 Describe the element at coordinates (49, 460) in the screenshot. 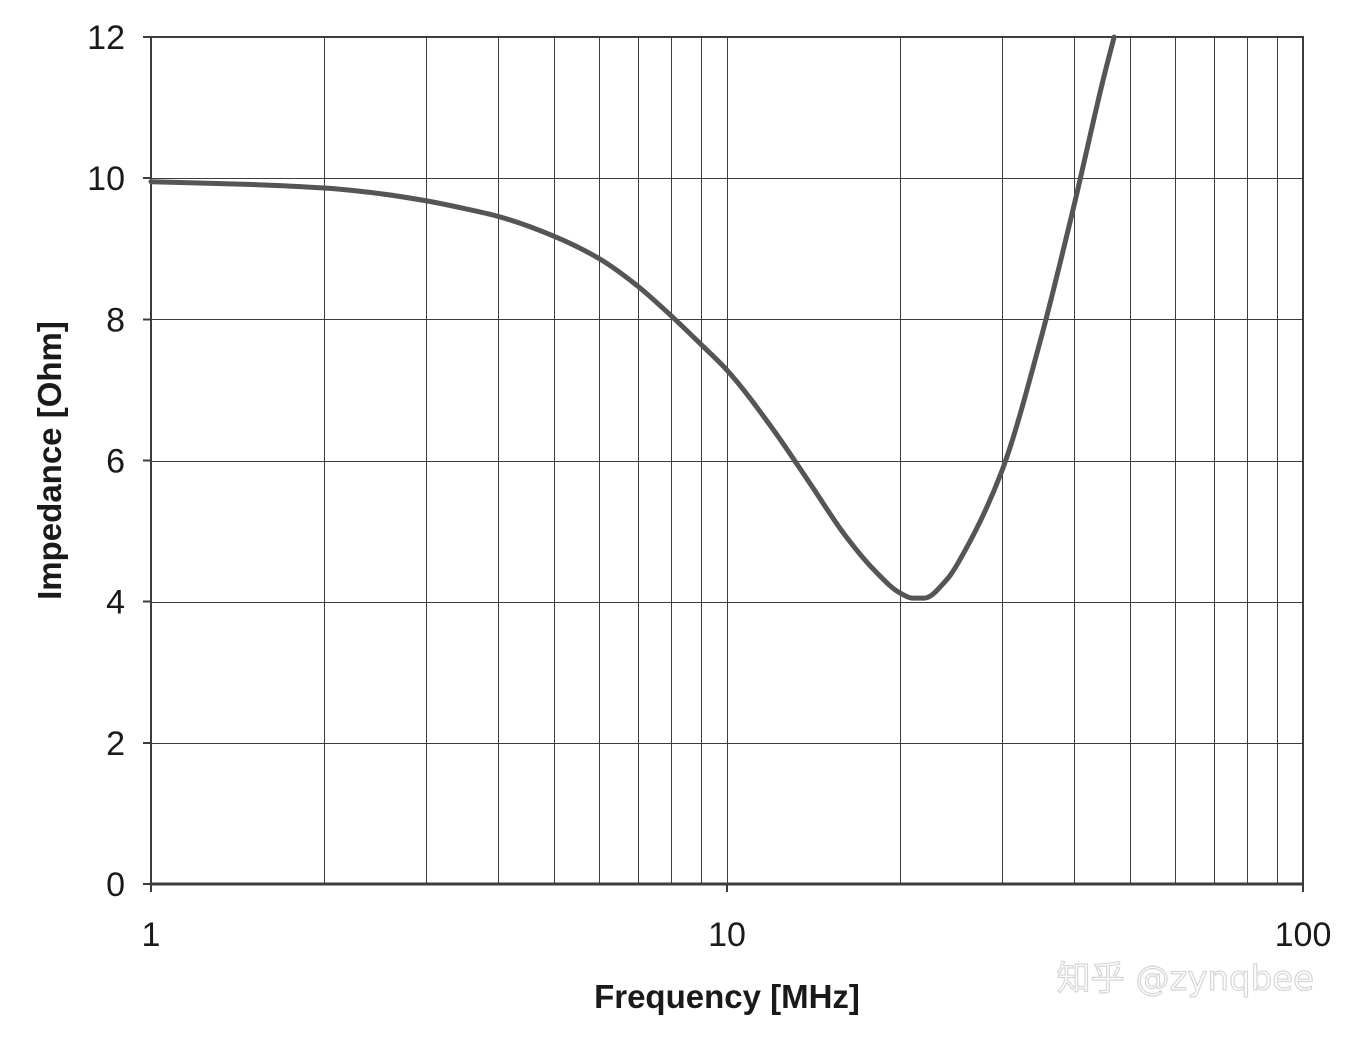

I see `y-axis-label: Impedance [Ohm]` at that location.